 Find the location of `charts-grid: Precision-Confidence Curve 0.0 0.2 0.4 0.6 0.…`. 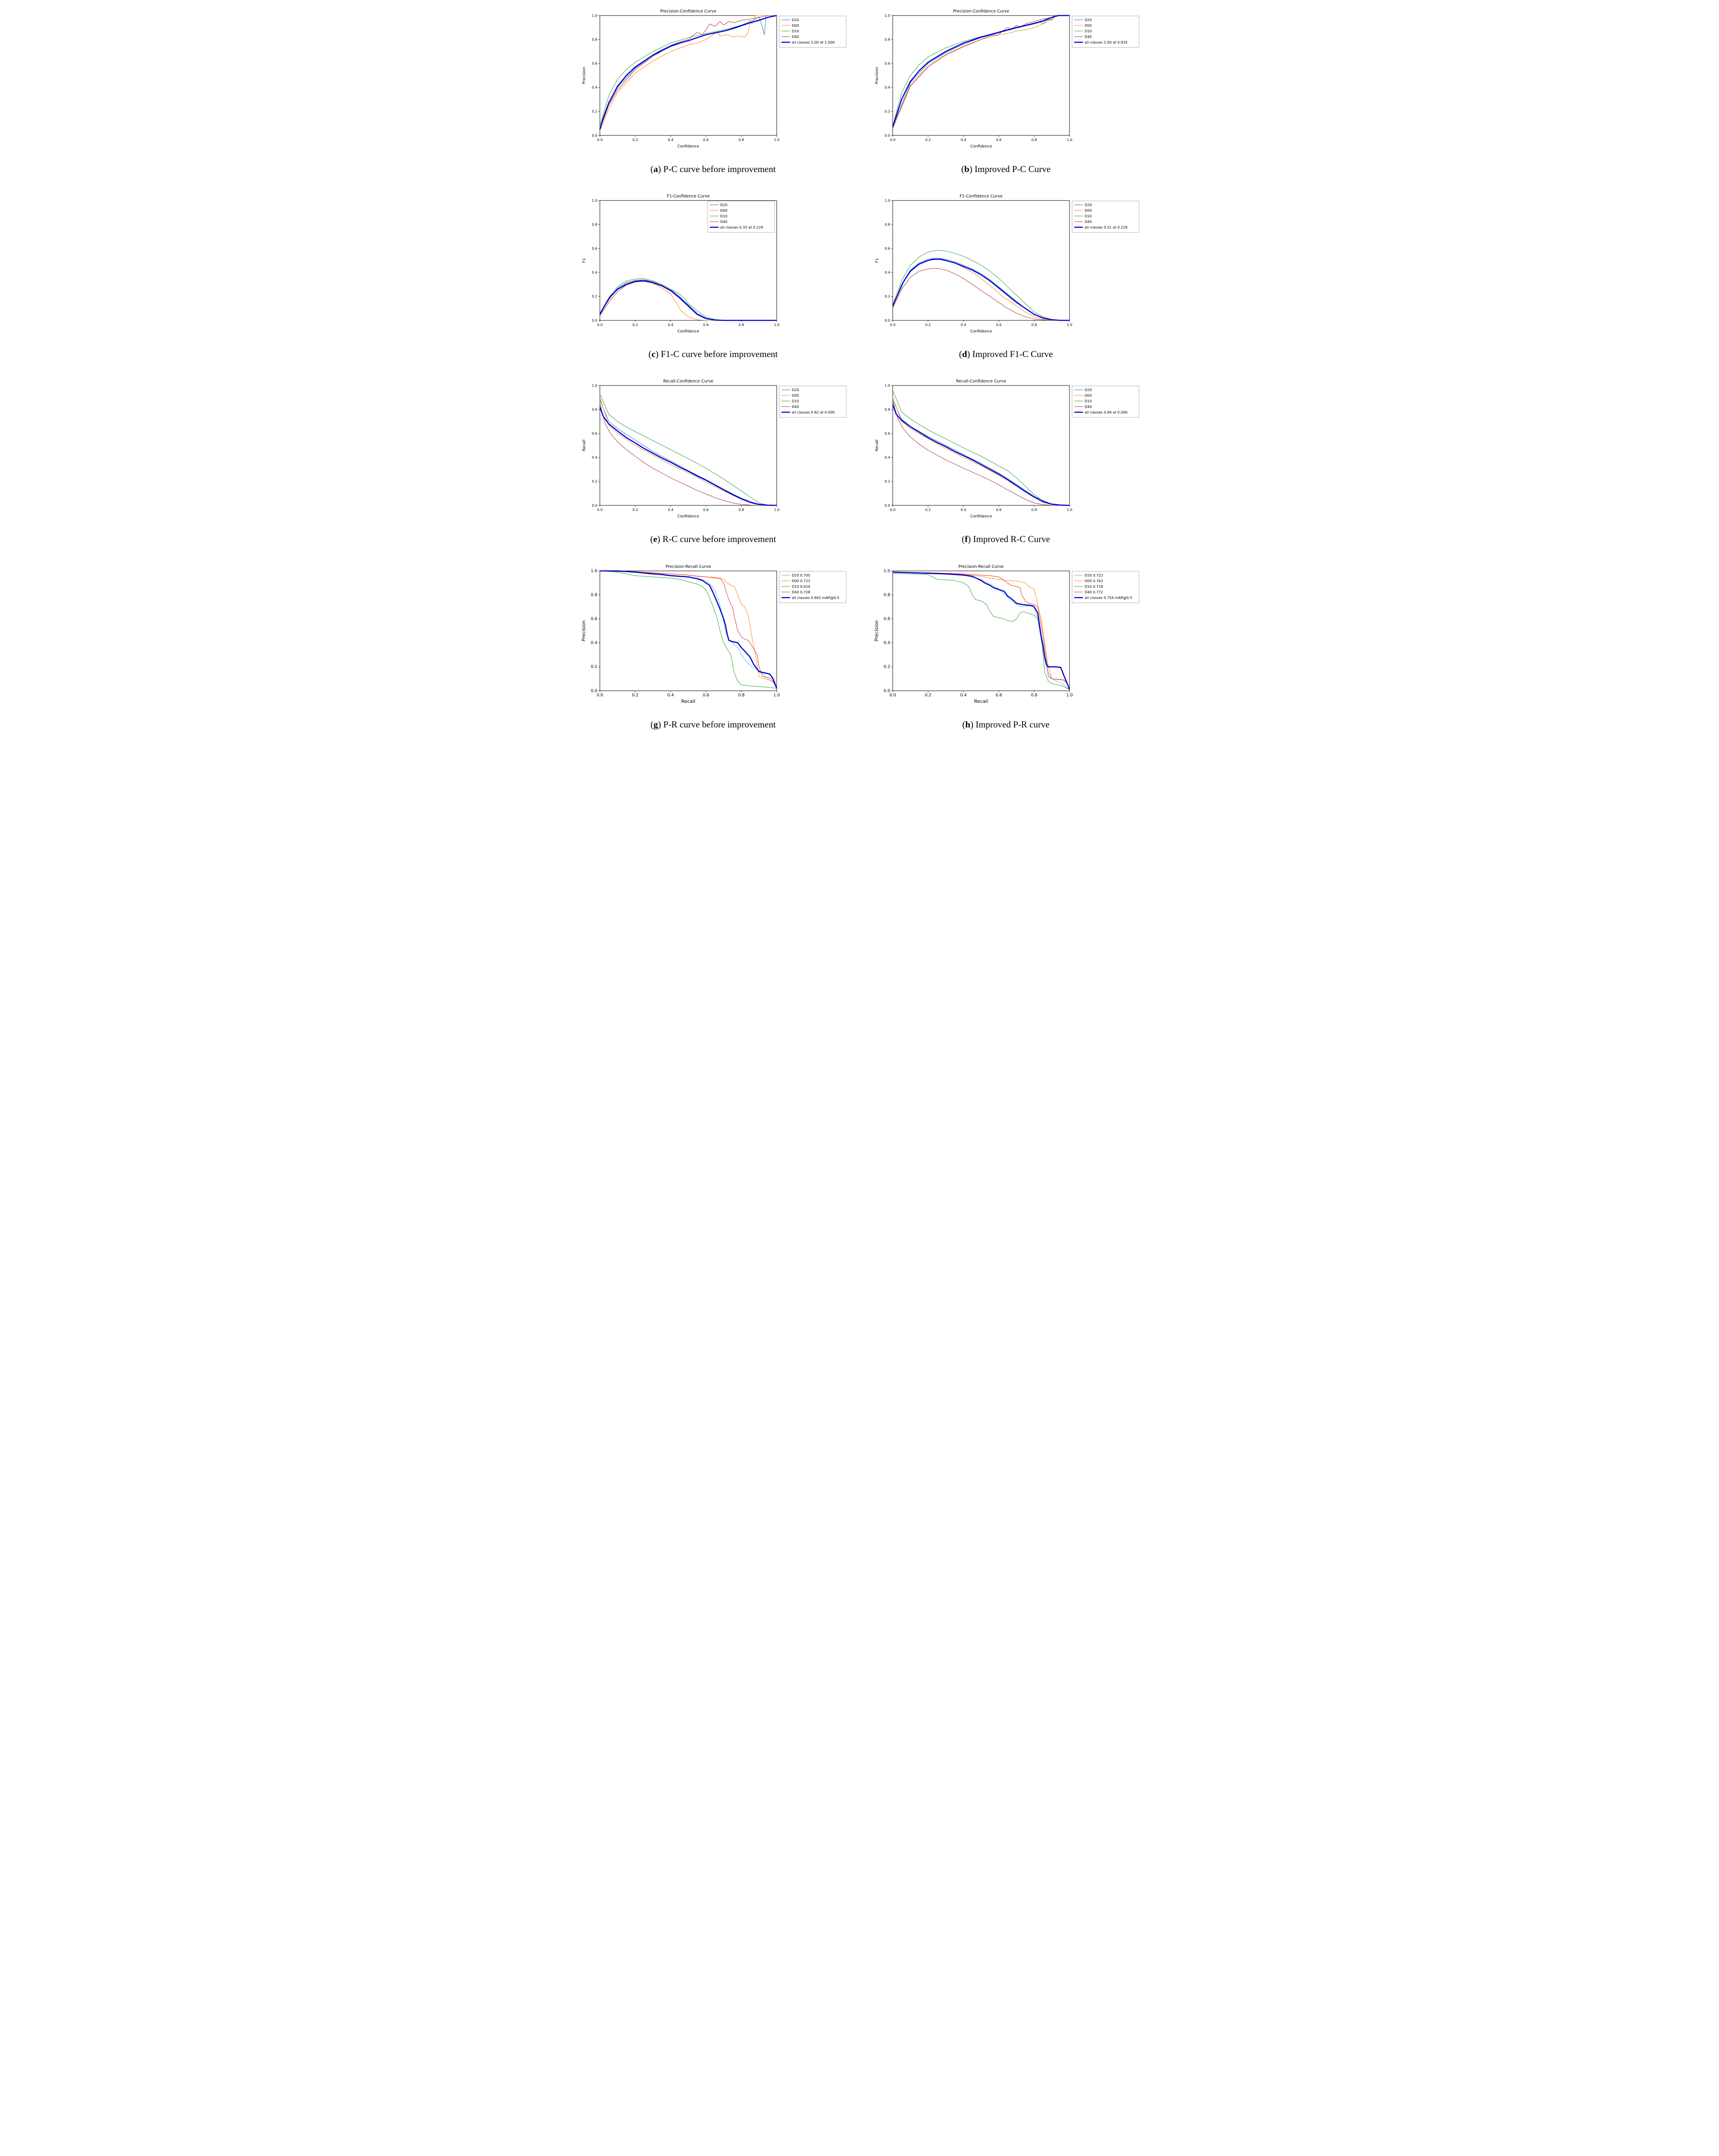

charts-grid: Precision-Confidence Curve 0.0 0.2 0.4 0.6 0.… is located at coordinates (859, 368).